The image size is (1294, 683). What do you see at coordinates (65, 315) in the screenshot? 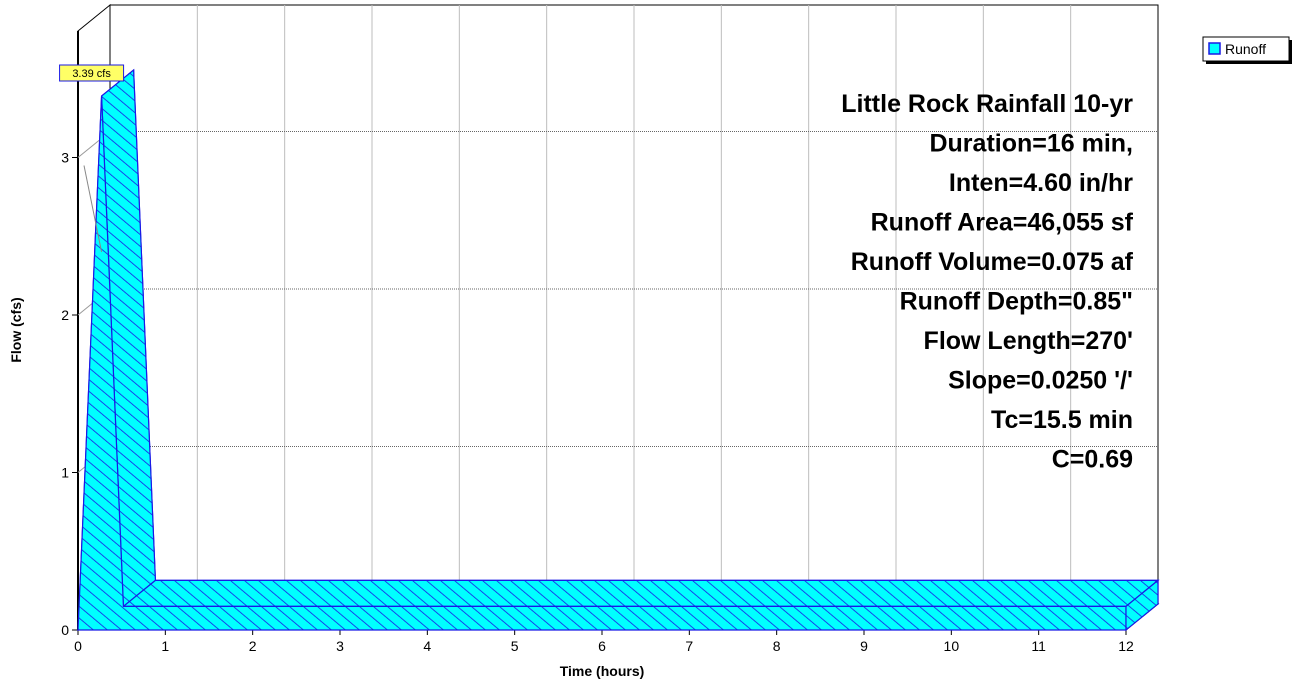
I see `y-tick-label: 2` at bounding box center [65, 315].